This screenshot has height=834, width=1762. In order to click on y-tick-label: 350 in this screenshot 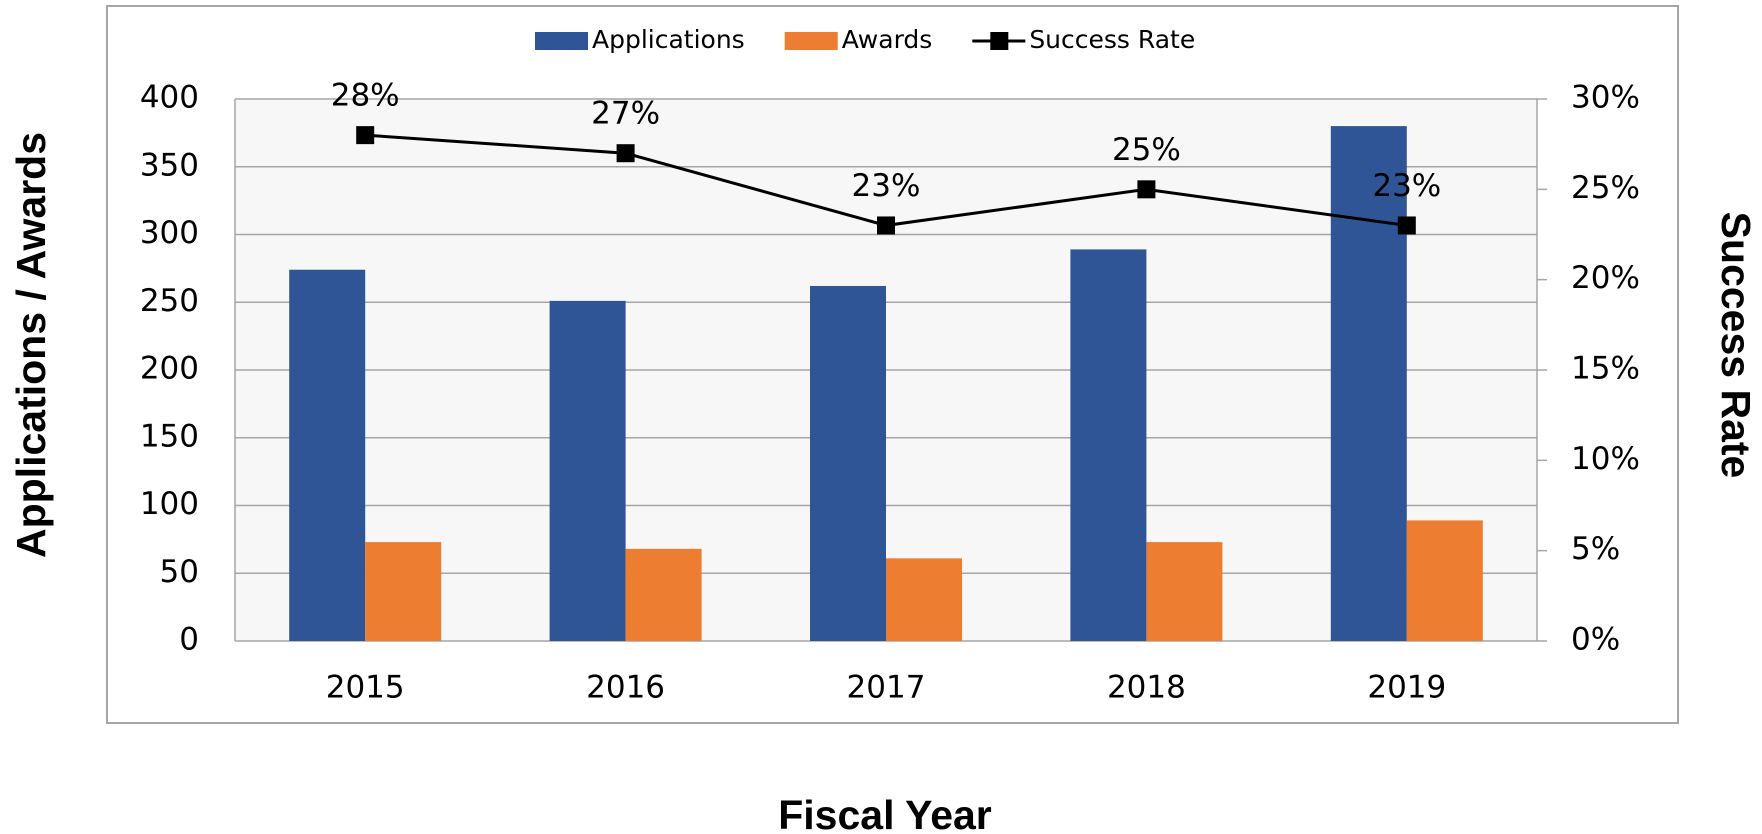, I will do `click(169, 165)`.